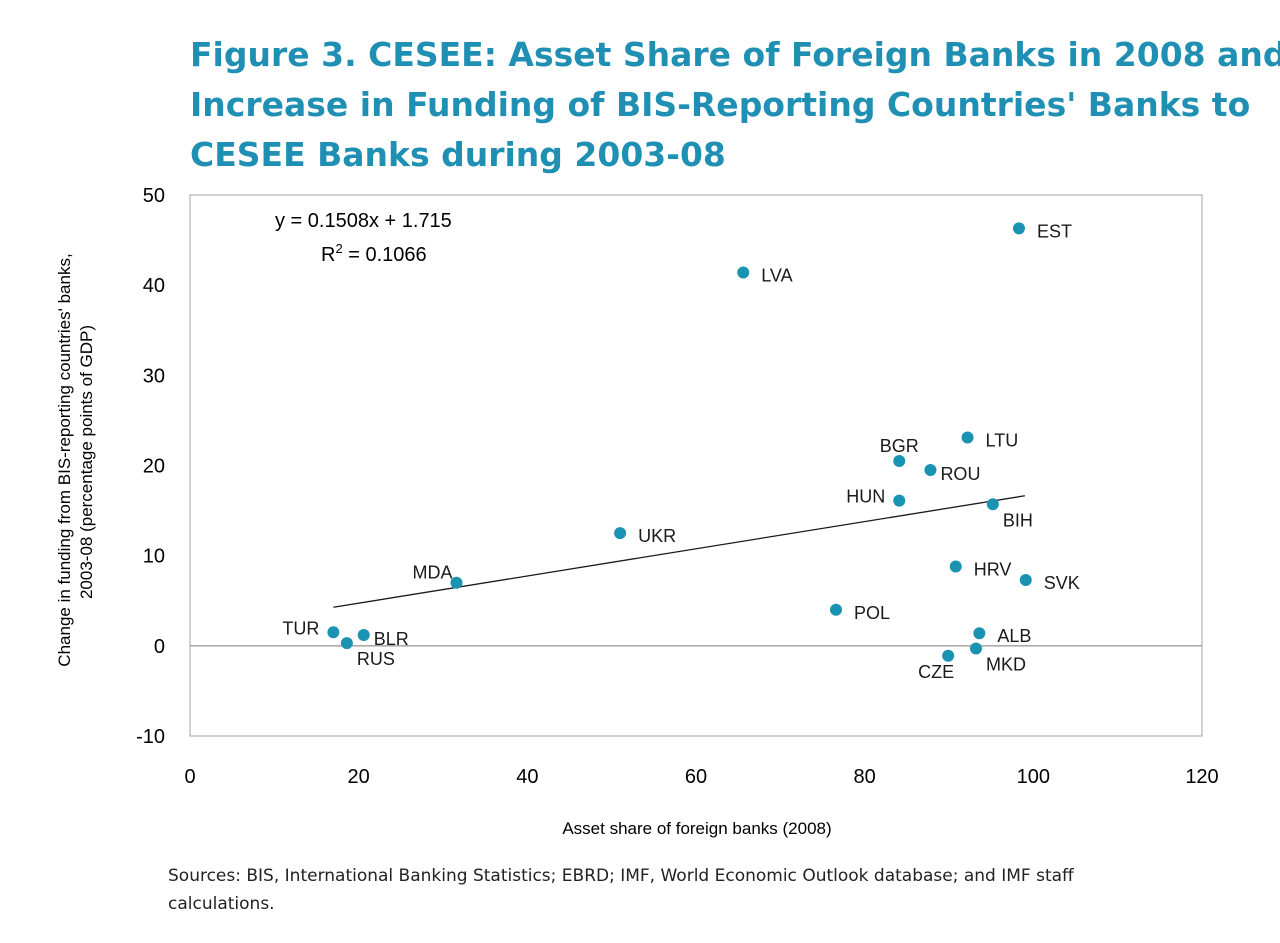 This screenshot has width=1280, height=943. Describe the element at coordinates (385, 255) in the screenshot. I see `r-squared-value: = 0.1066` at that location.